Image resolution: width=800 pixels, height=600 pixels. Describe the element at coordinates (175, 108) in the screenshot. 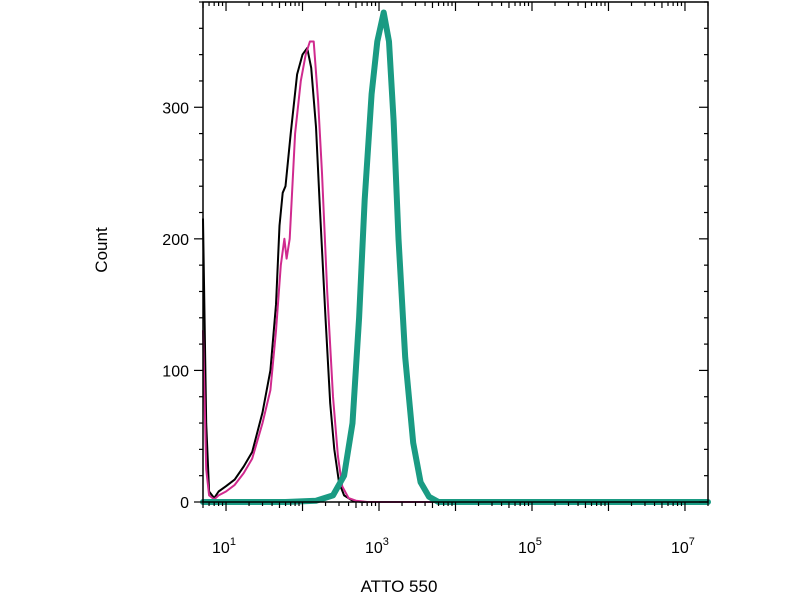

I see `y-tick-label: 300` at that location.